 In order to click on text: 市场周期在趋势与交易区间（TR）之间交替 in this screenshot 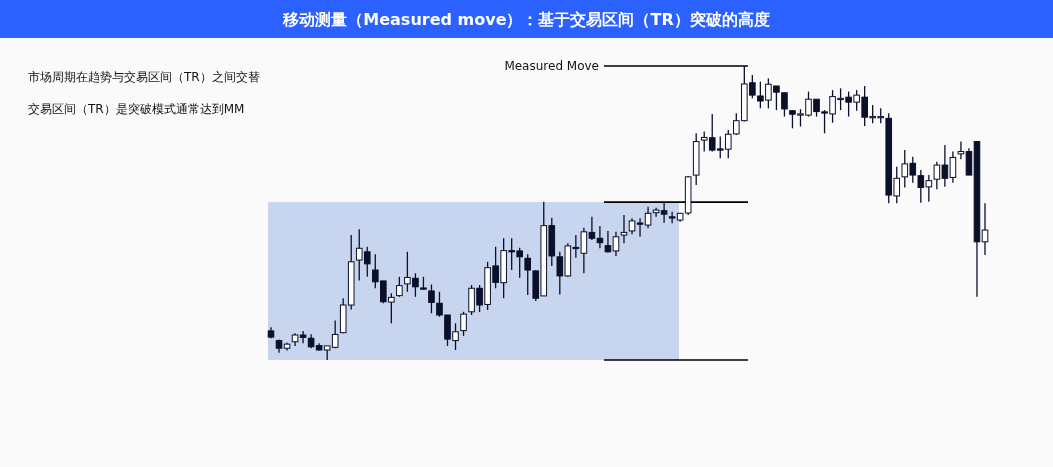, I will do `click(144, 77)`.